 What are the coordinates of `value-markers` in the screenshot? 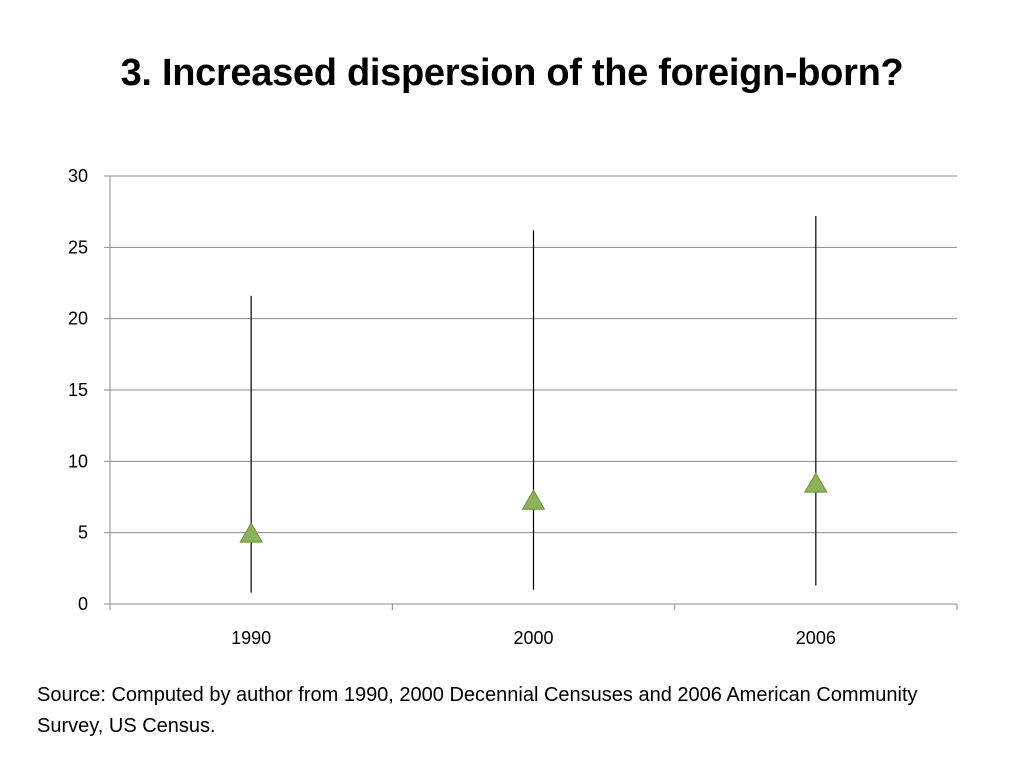 It's located at (533, 507).